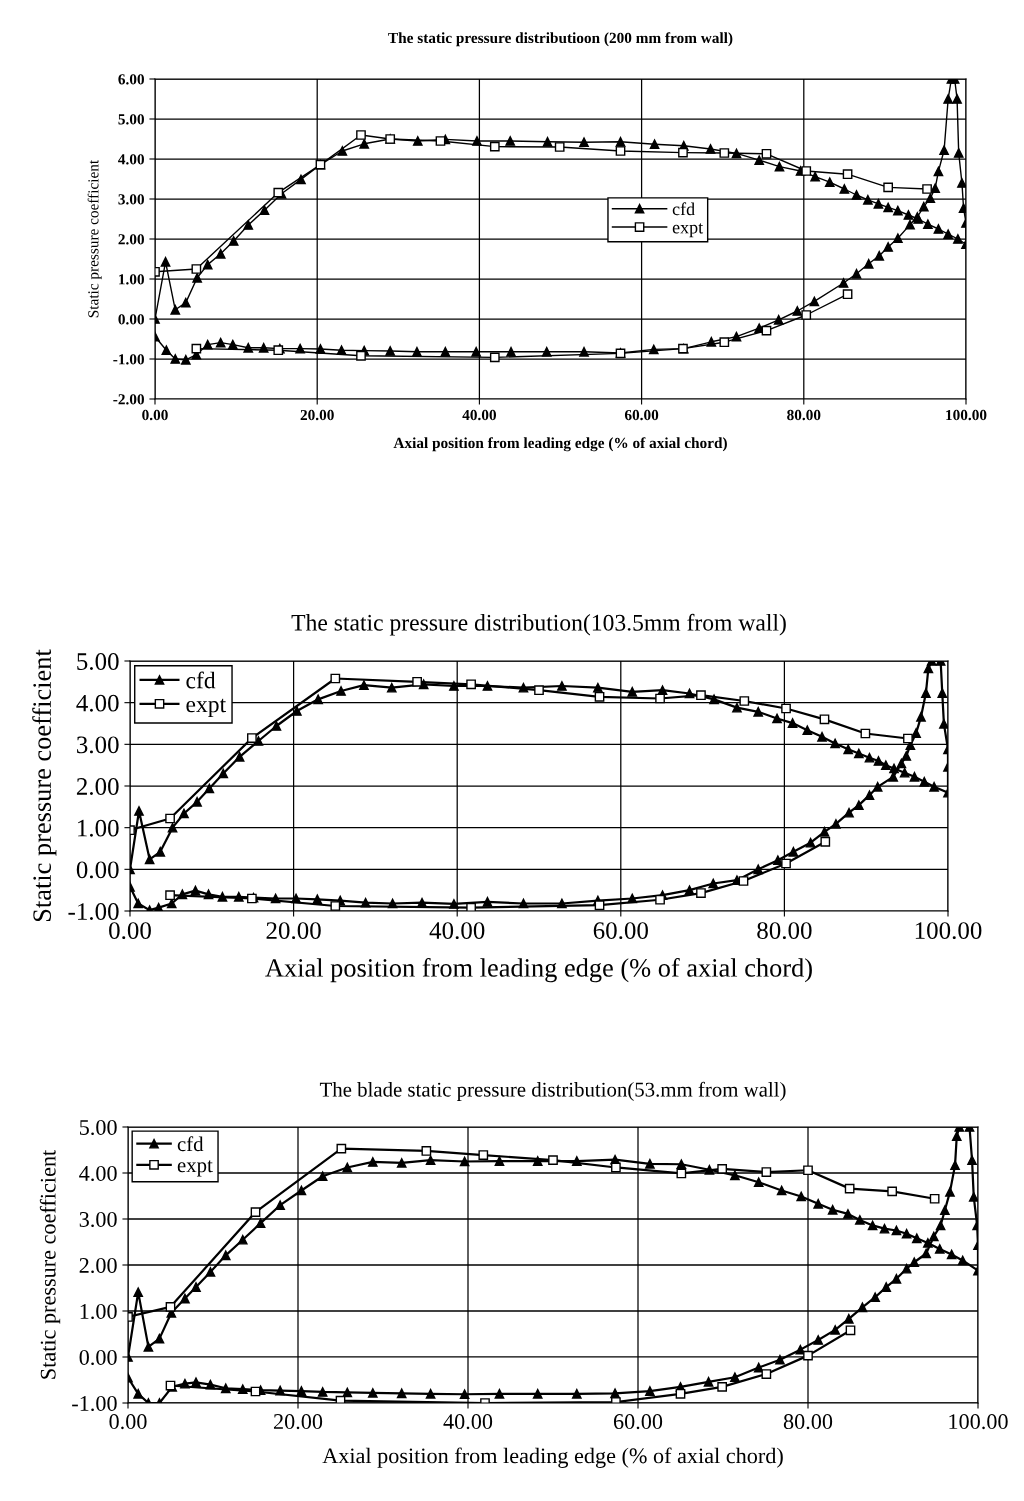  What do you see at coordinates (560, 39) in the screenshot?
I see `chart-title: The static pressure distributioon (200 mm from wall)` at bounding box center [560, 39].